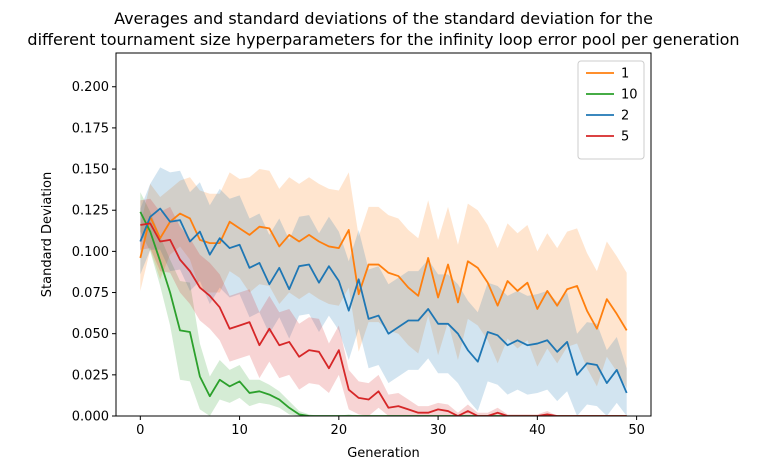 The image size is (759, 474). I want to click on y-tick-label: 0.050, so click(90, 334).